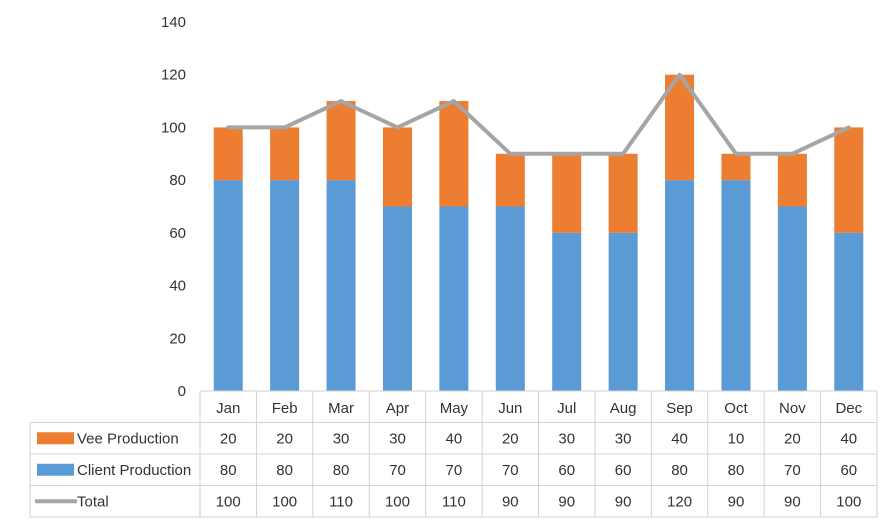  I want to click on x-tick-label: Aug, so click(623, 408).